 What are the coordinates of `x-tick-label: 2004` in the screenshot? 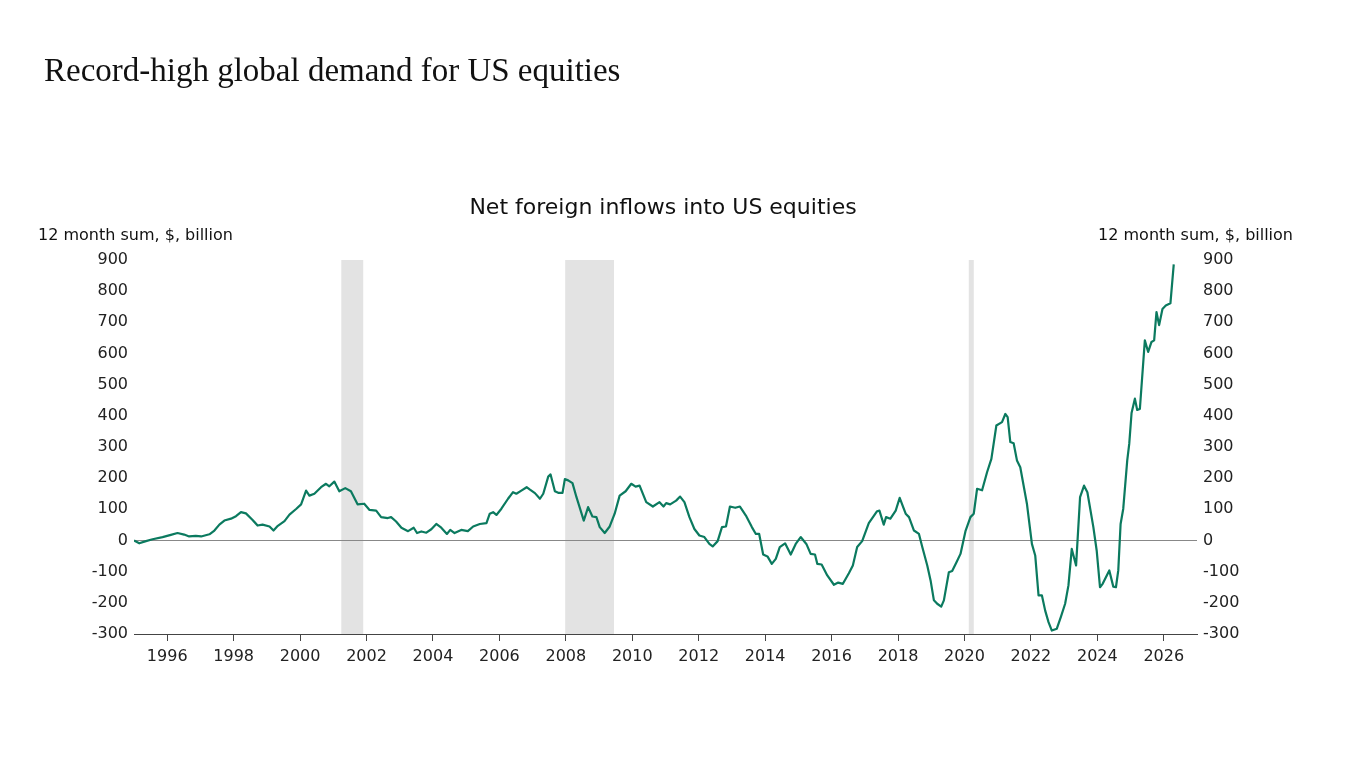 It's located at (433, 655).